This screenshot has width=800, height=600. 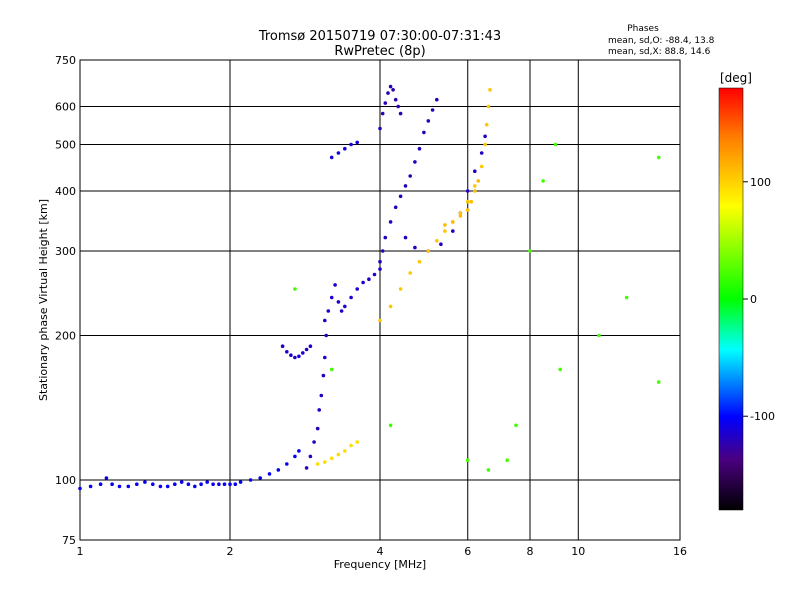 I want to click on x-tick-label: 1, so click(x=80, y=551).